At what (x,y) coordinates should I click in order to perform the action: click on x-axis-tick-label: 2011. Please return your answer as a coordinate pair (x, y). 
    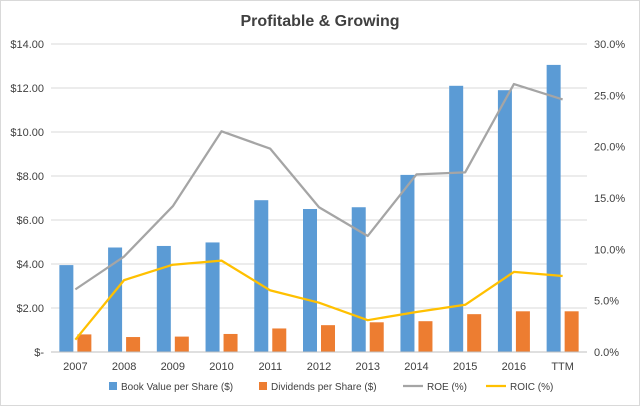
    Looking at the image, I should click on (270, 367).